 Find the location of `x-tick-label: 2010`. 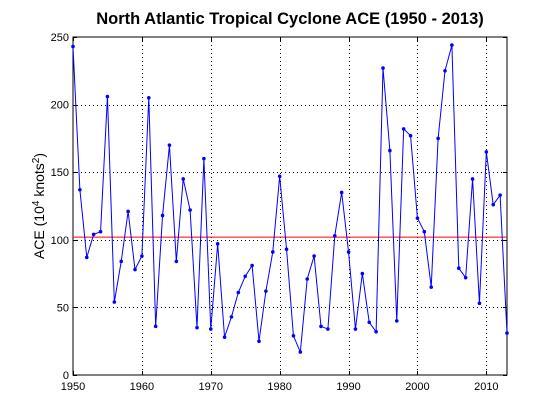

x-tick-label: 2010 is located at coordinates (486, 387).